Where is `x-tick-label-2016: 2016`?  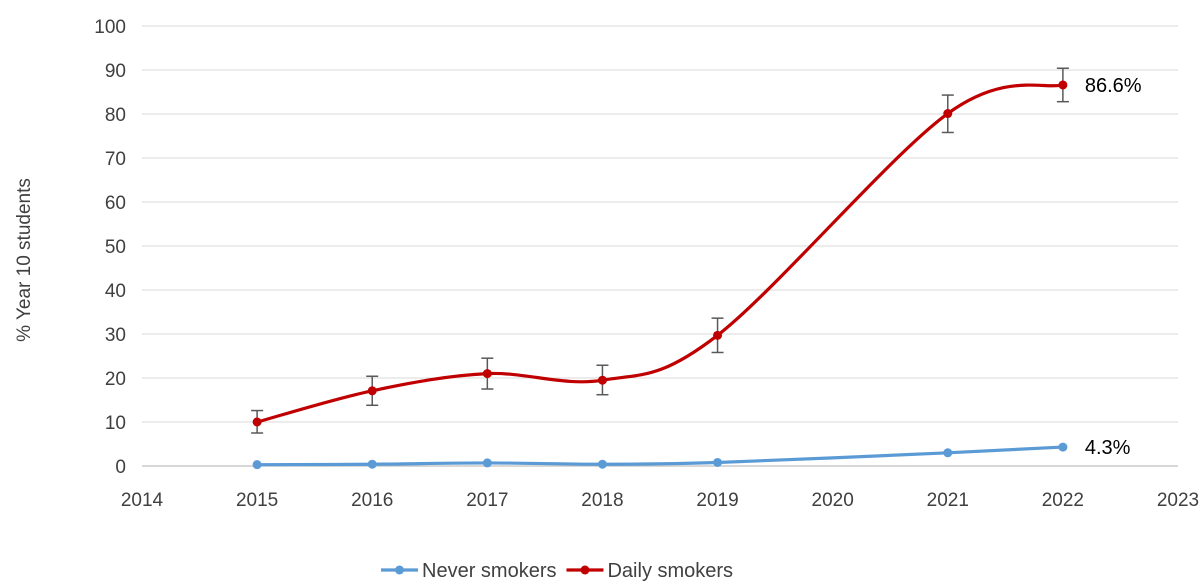 x-tick-label-2016: 2016 is located at coordinates (372, 500).